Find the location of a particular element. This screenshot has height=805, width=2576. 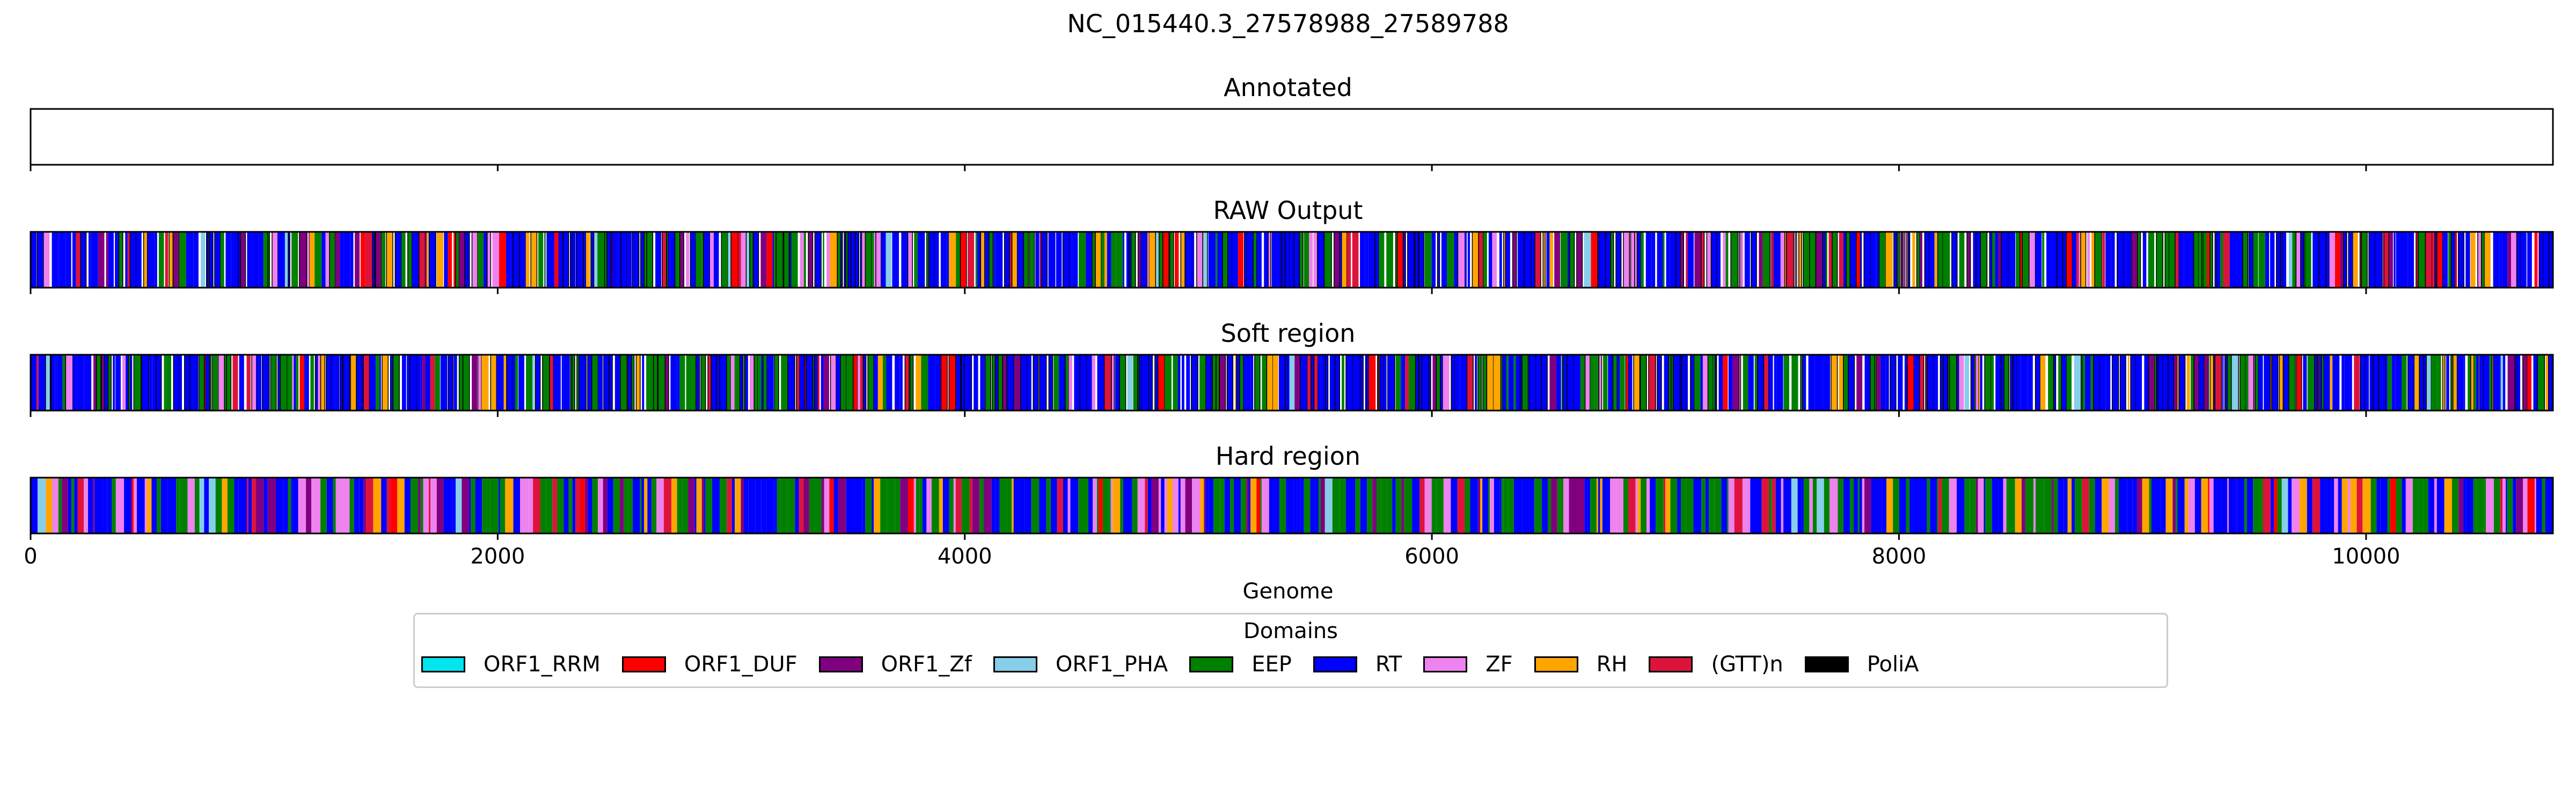

legend-item: ORF1_RRM is located at coordinates (511, 664).